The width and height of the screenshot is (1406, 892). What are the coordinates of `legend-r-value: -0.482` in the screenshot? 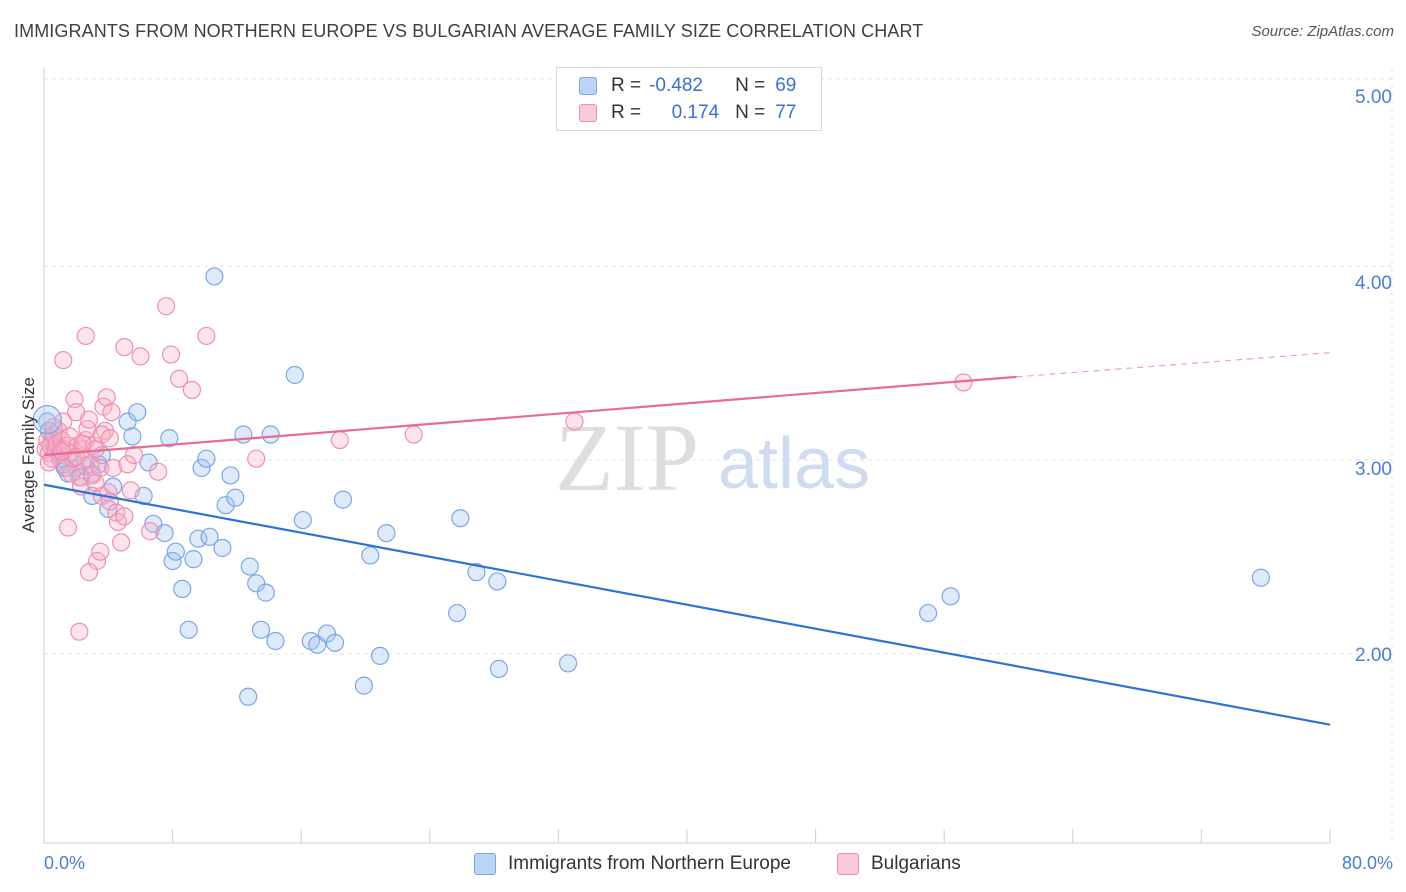 It's located at (676, 85).